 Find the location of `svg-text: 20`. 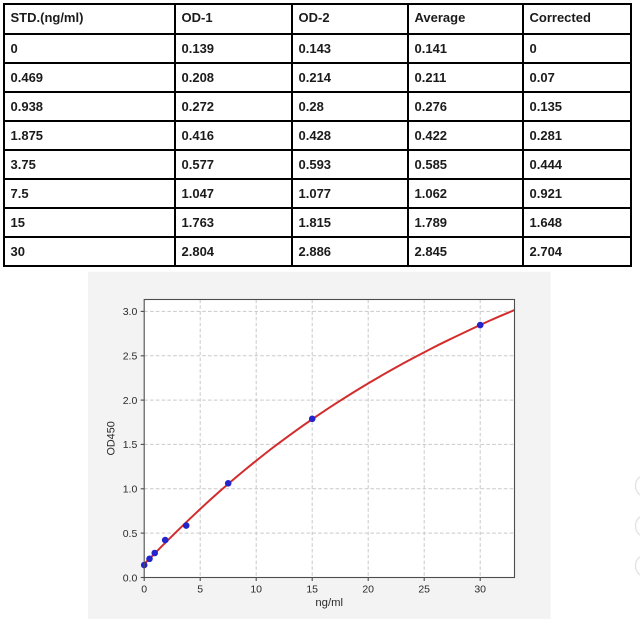

svg-text: 20 is located at coordinates (368, 589).